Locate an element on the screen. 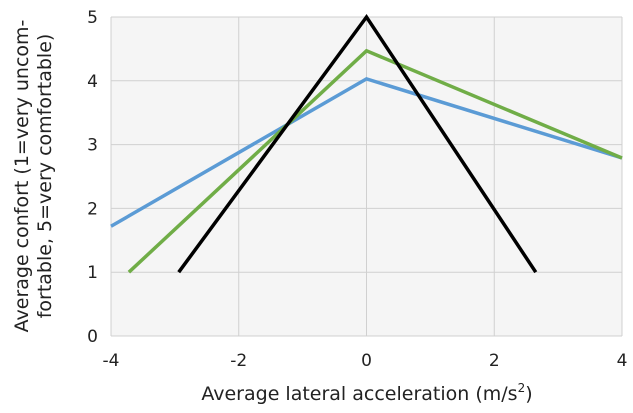  y-tick-label: 1 is located at coordinates (92, 273).